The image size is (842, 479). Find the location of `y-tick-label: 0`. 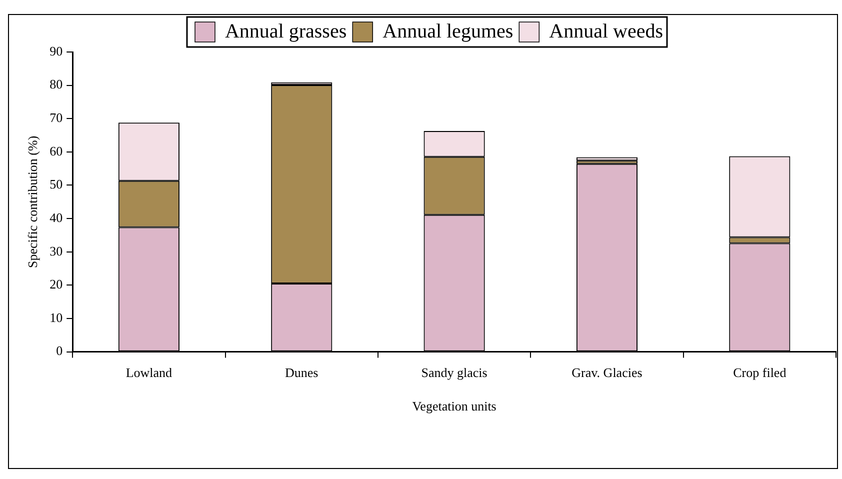

y-tick-label: 0 is located at coordinates (59, 350).